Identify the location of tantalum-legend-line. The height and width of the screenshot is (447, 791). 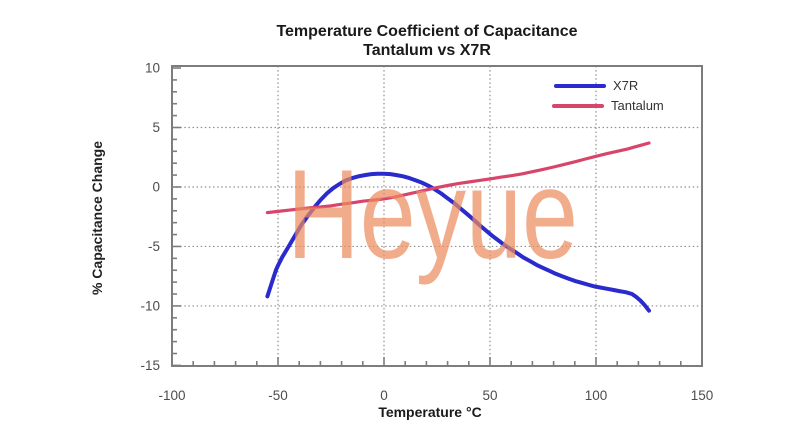
(578, 105).